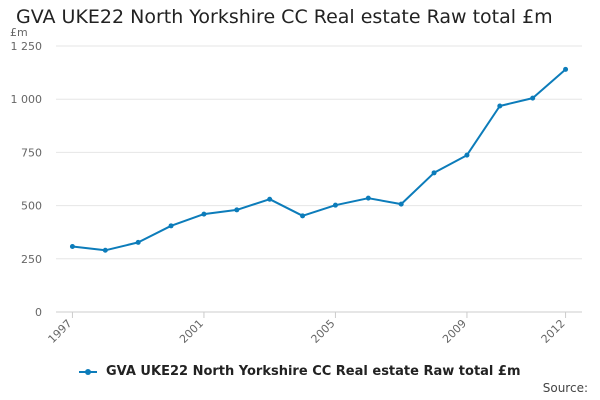 This screenshot has height=400, width=600. Describe the element at coordinates (31, 259) in the screenshot. I see `y-tick-label: 250` at that location.